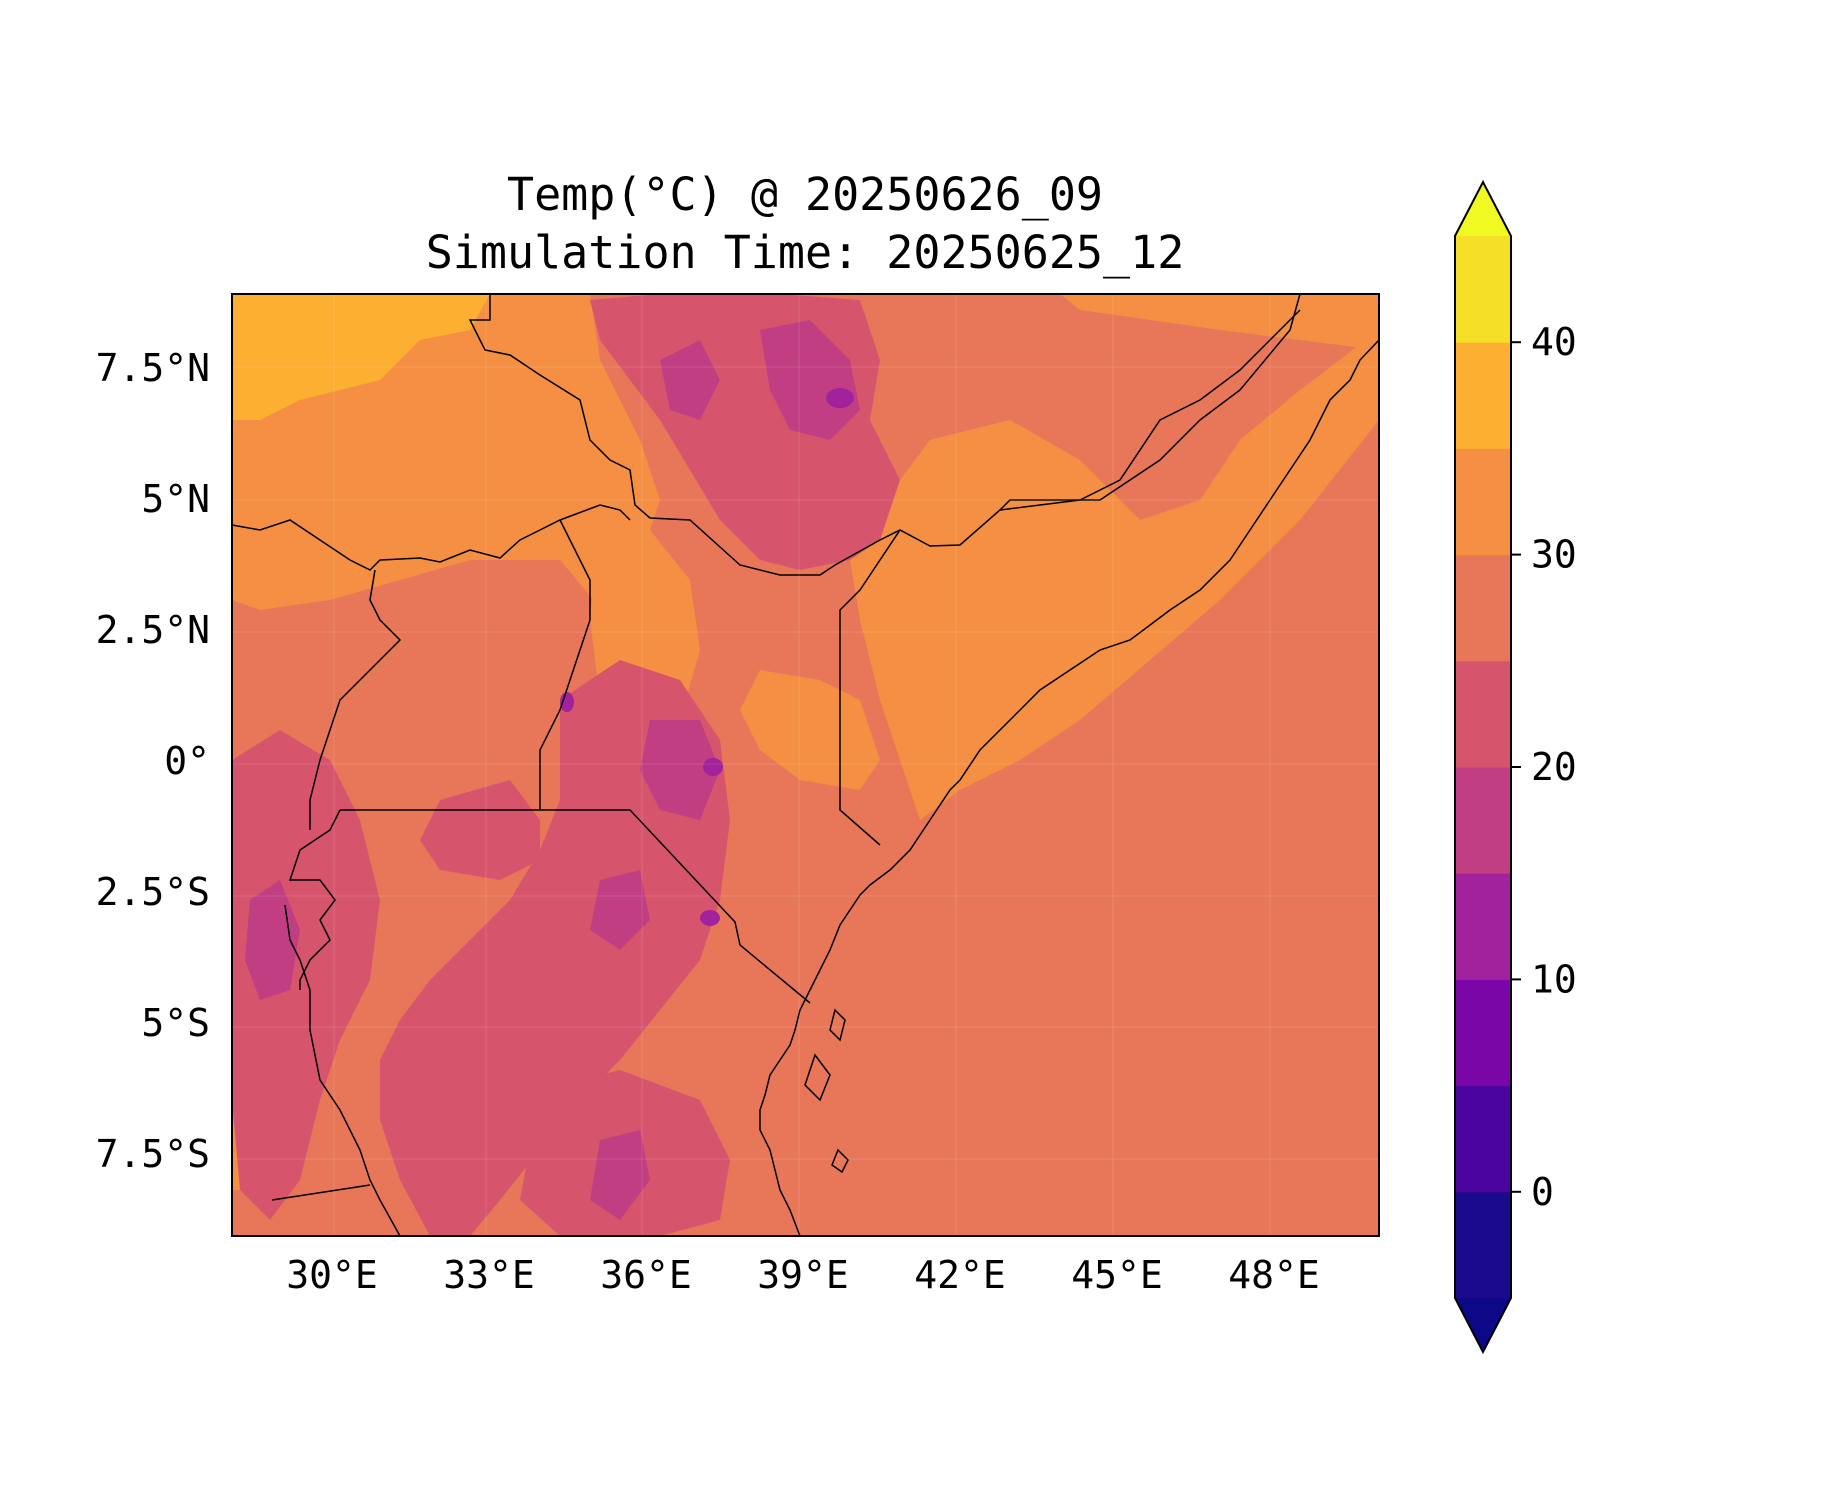 Image resolution: width=1833 pixels, height=1500 pixels. I want to click on colorbar-tick-label: 0, so click(1542, 1192).